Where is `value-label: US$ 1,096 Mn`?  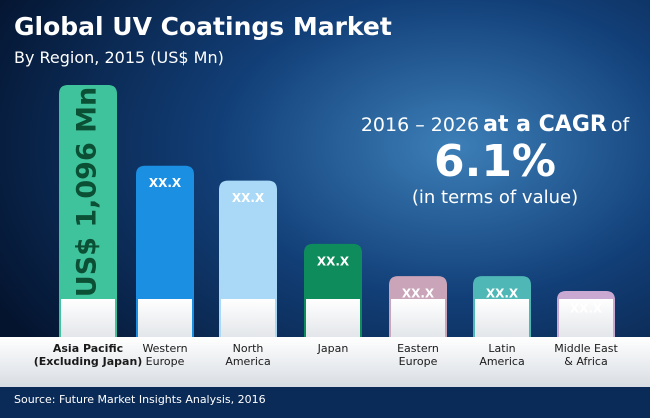
value-label: US$ 1,096 Mn is located at coordinates (87, 192).